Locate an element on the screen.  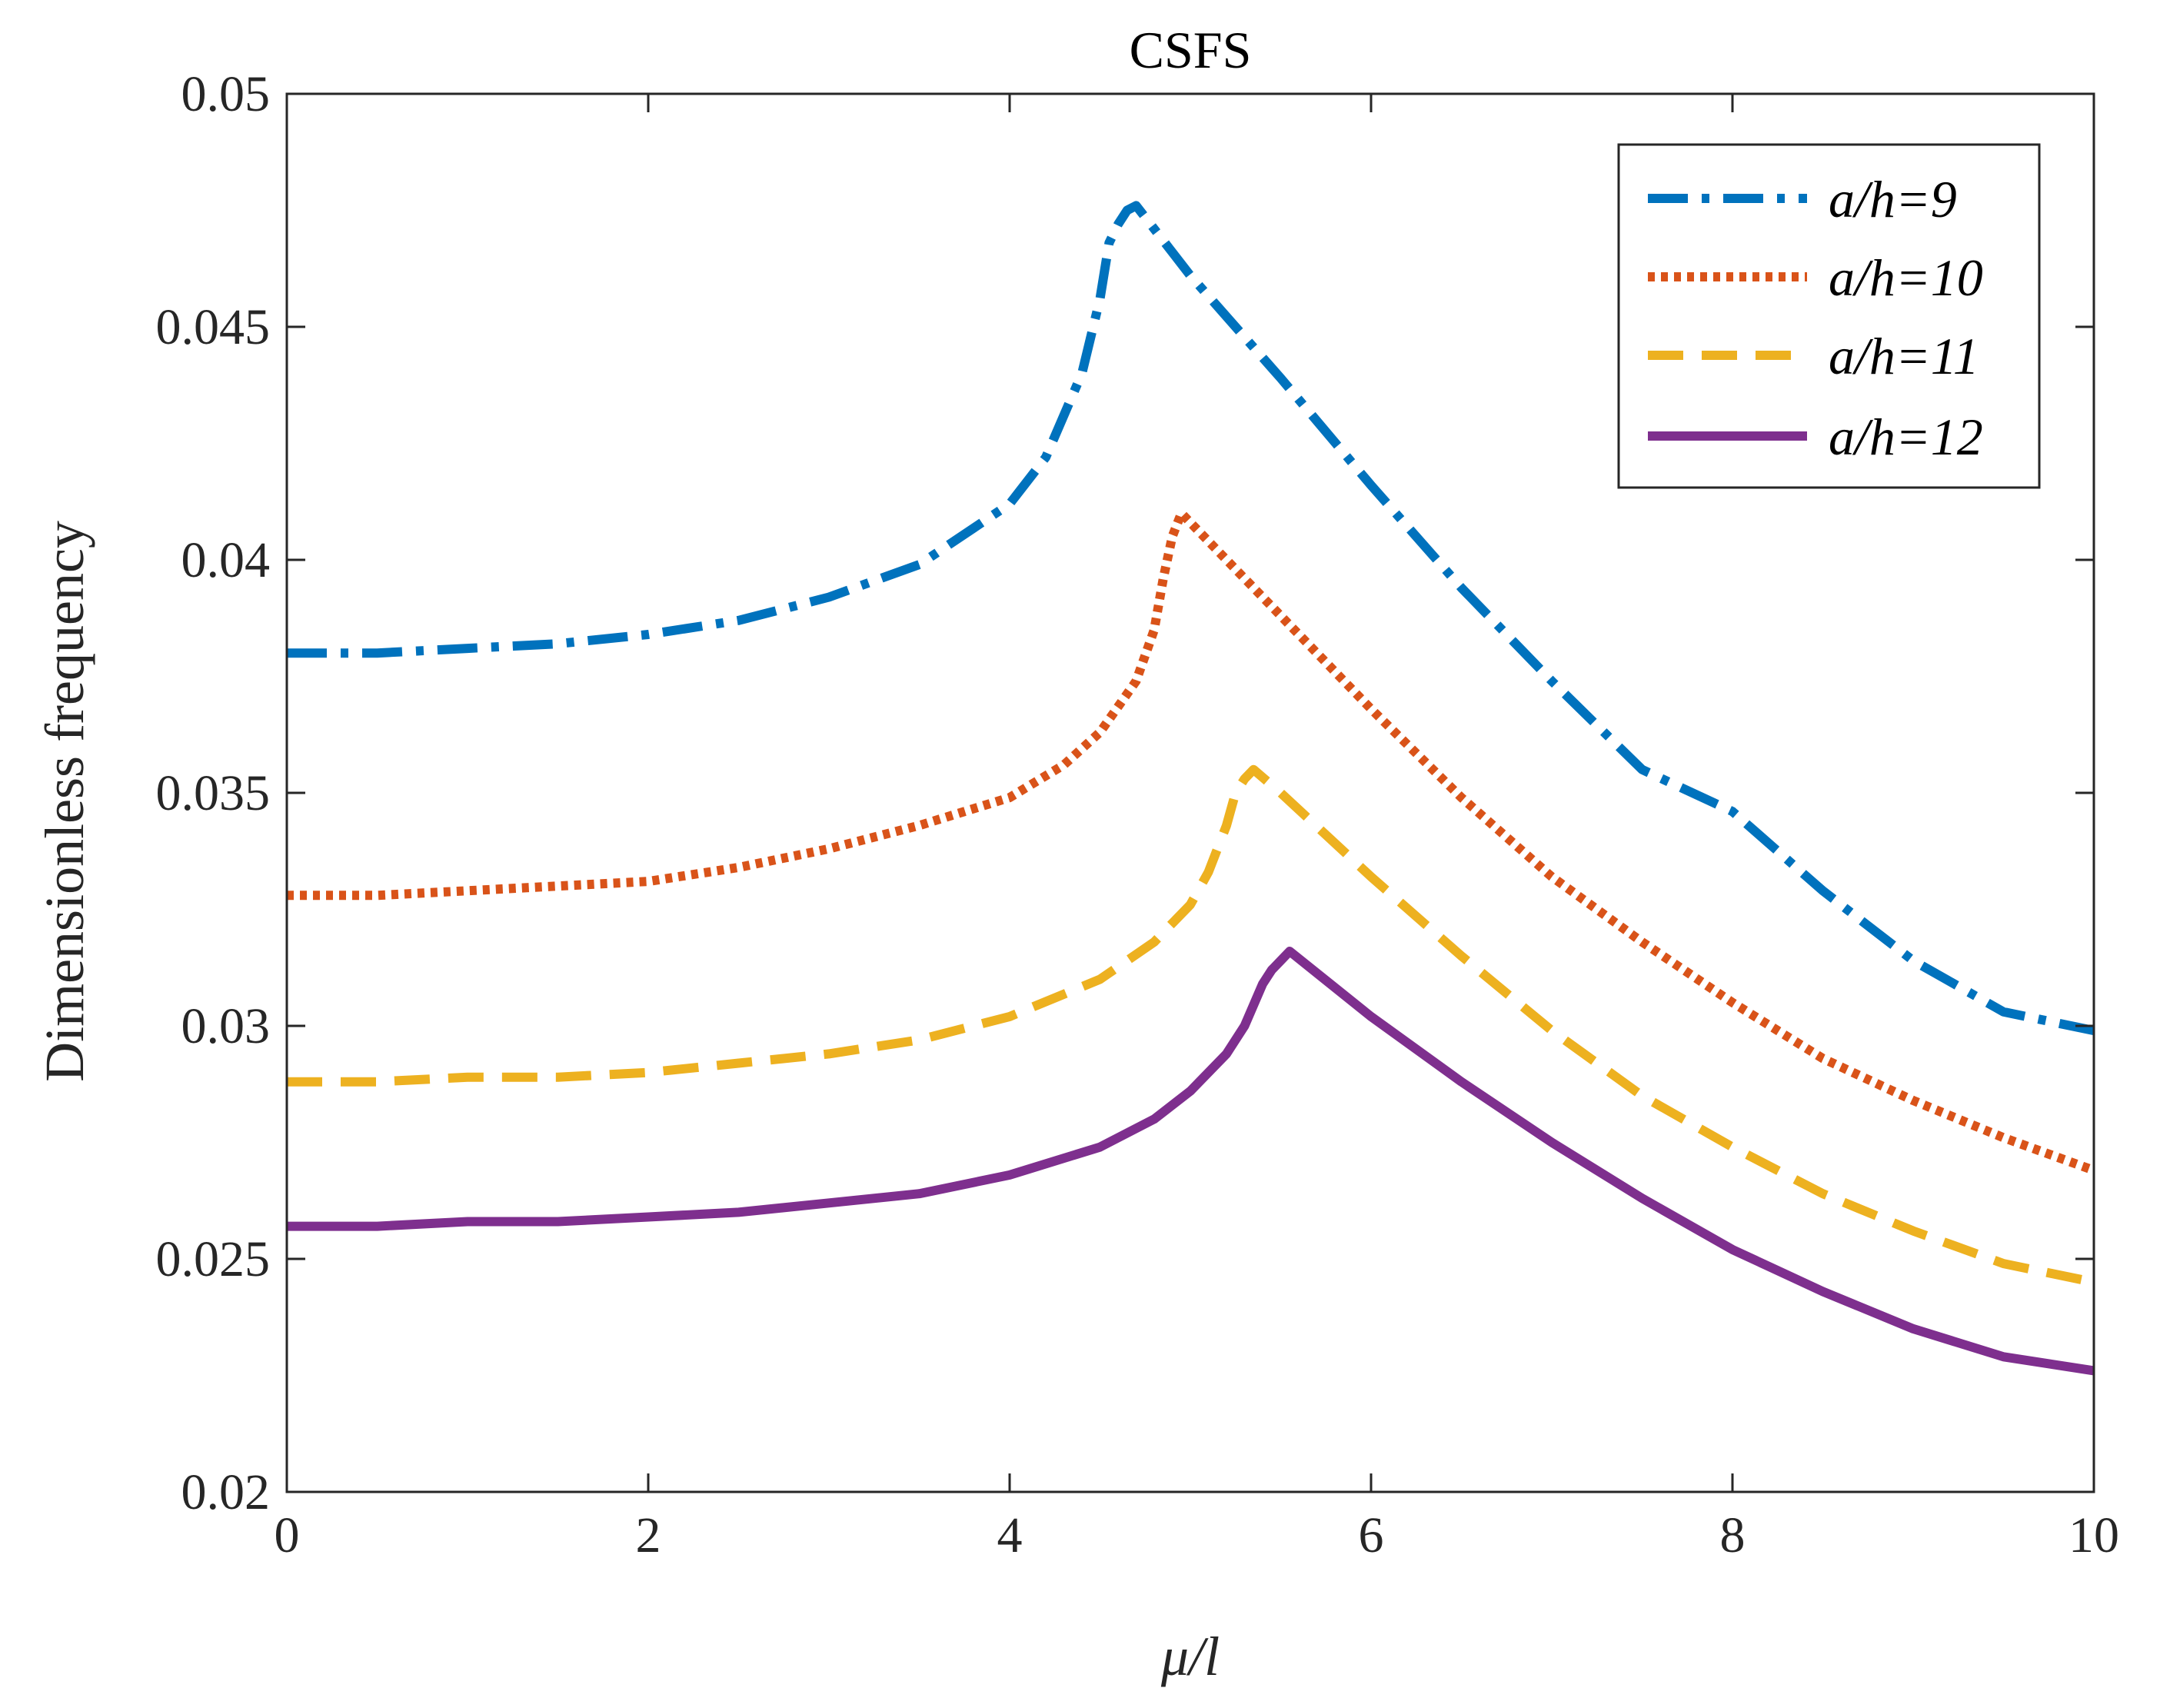
legend-box is located at coordinates (1829, 316).